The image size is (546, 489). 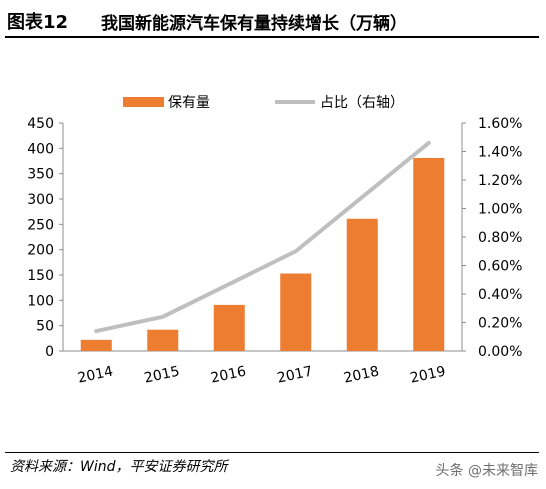 What do you see at coordinates (500, 324) in the screenshot?
I see `y-right-tick-label: 0.20%` at bounding box center [500, 324].